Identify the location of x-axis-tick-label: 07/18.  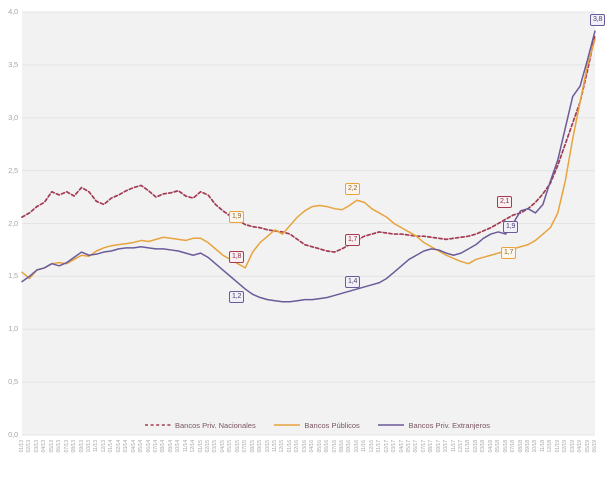
(513, 446).